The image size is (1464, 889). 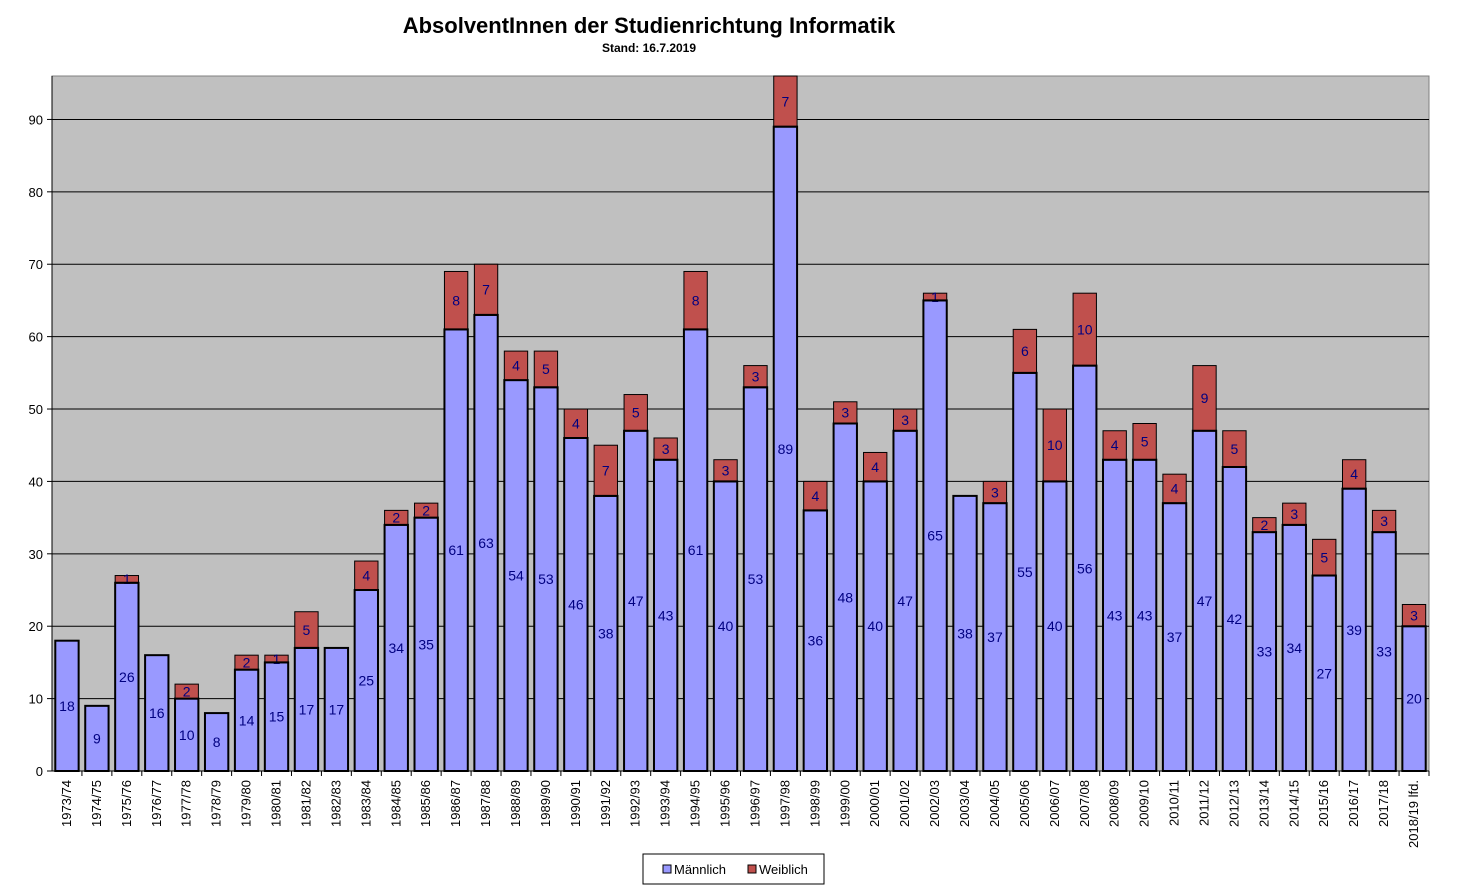 I want to click on data-label-maennlich: 63, so click(x=486, y=543).